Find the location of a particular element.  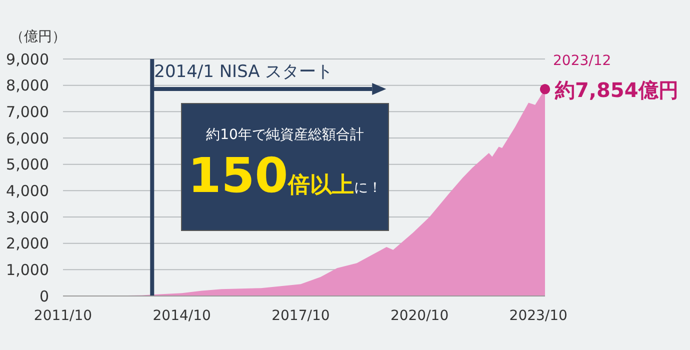

ref-line-label: 2014/1 NISA スタート is located at coordinates (244, 72).